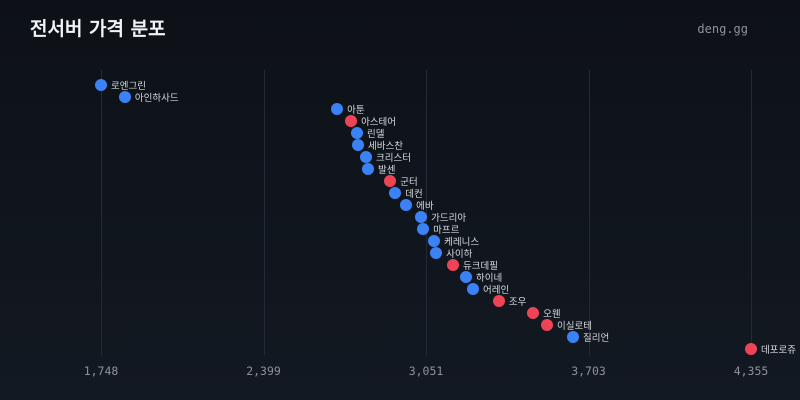 Image resolution: width=800 pixels, height=400 pixels. Describe the element at coordinates (156, 98) in the screenshot. I see `point-label: 아인하사드` at that location.